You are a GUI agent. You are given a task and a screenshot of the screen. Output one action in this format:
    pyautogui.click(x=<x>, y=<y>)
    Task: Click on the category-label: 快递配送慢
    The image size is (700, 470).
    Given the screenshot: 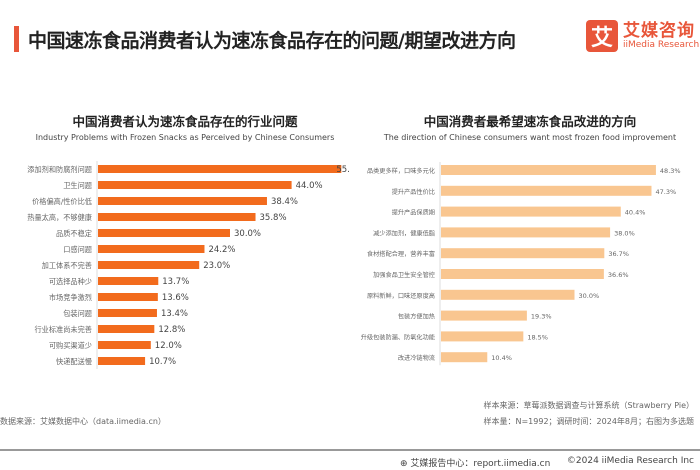 What is the action you would take?
    pyautogui.click(x=74, y=361)
    